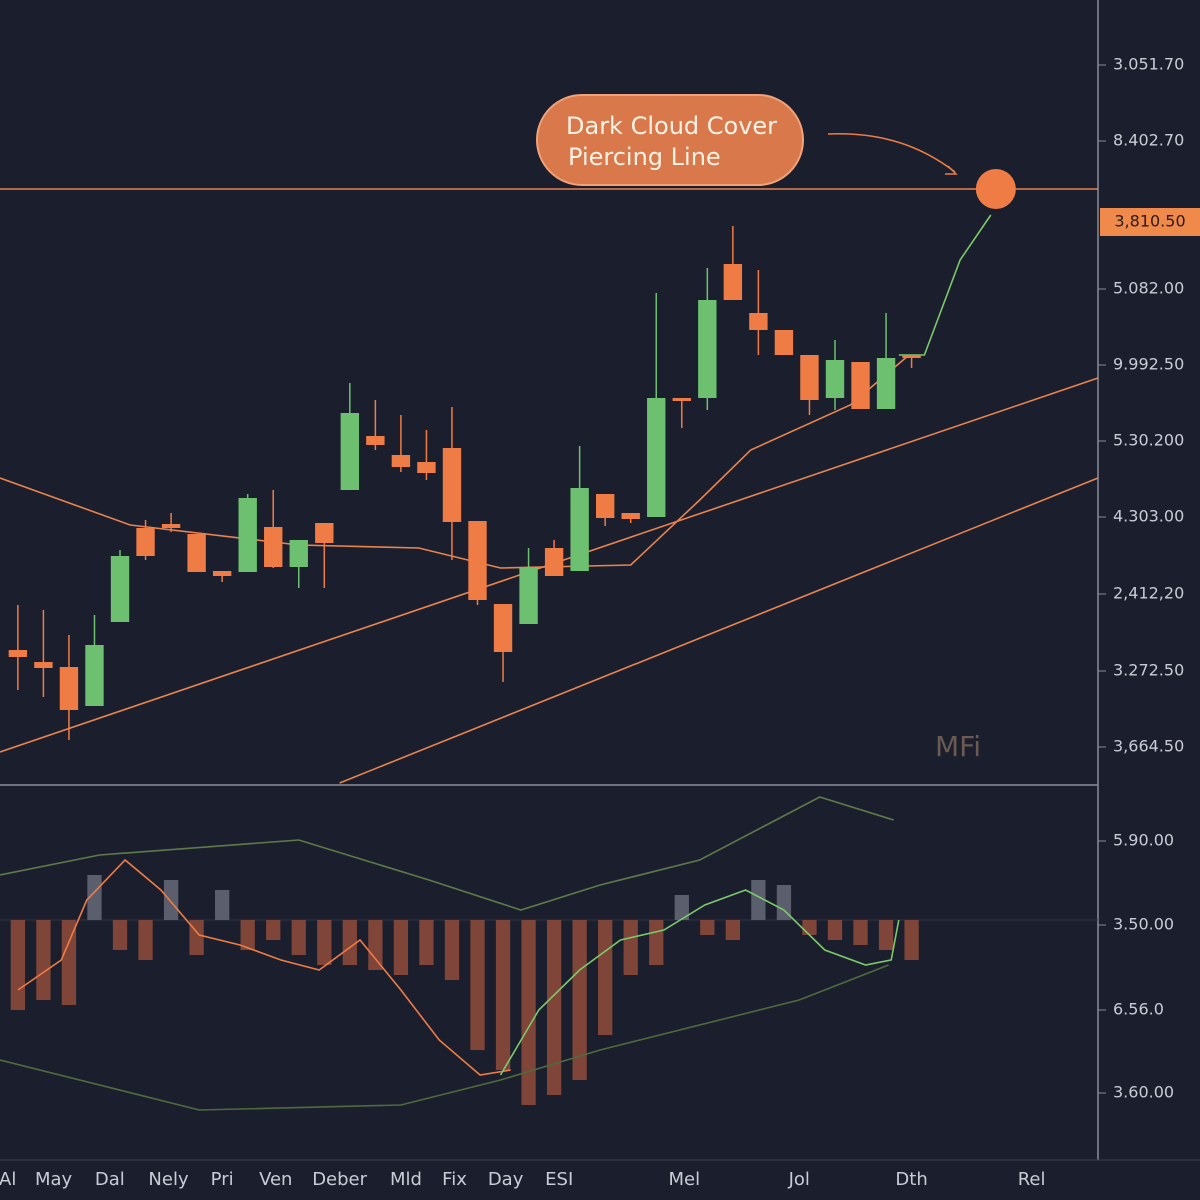 Image resolution: width=1200 pixels, height=1200 pixels. What do you see at coordinates (54, 1179) in the screenshot?
I see `x-tick-label: May` at bounding box center [54, 1179].